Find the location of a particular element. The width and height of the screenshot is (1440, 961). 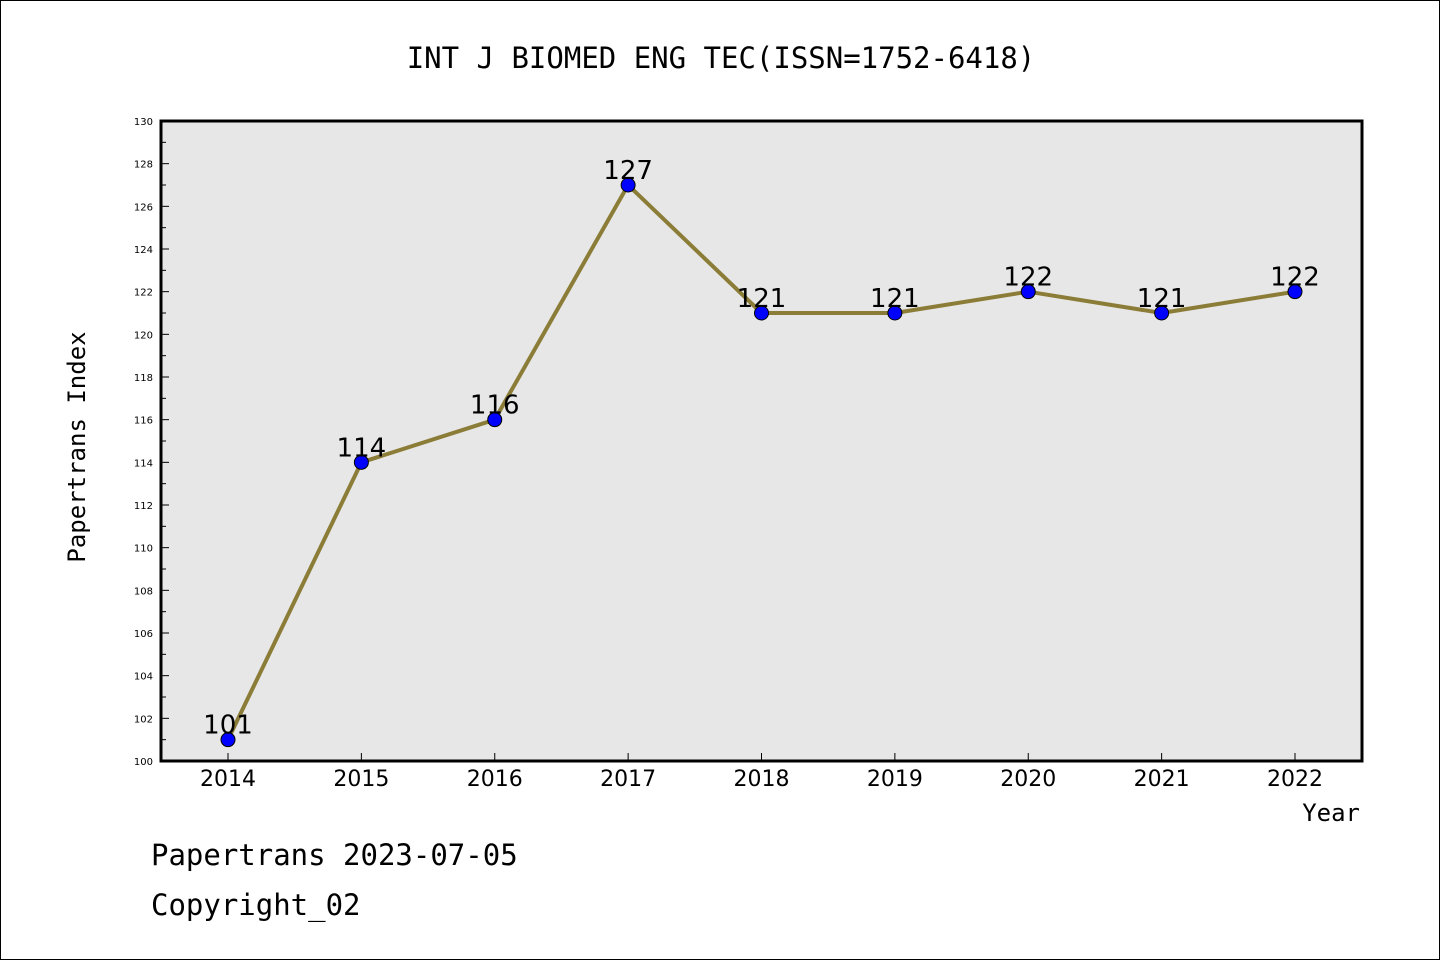

y-tick-label: 108 is located at coordinates (143, 591).